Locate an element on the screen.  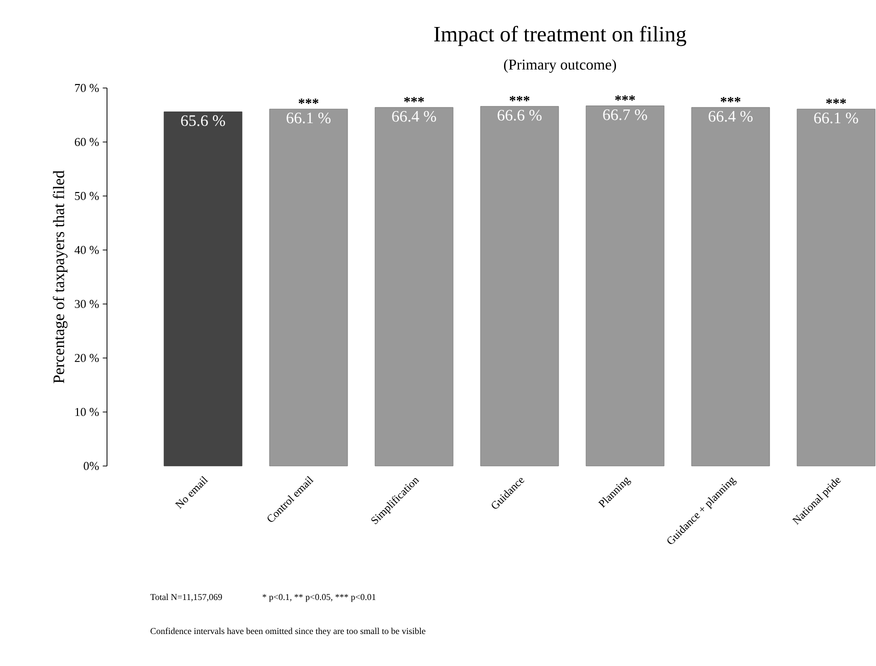
y-tick-label: 70 % is located at coordinates (87, 88).